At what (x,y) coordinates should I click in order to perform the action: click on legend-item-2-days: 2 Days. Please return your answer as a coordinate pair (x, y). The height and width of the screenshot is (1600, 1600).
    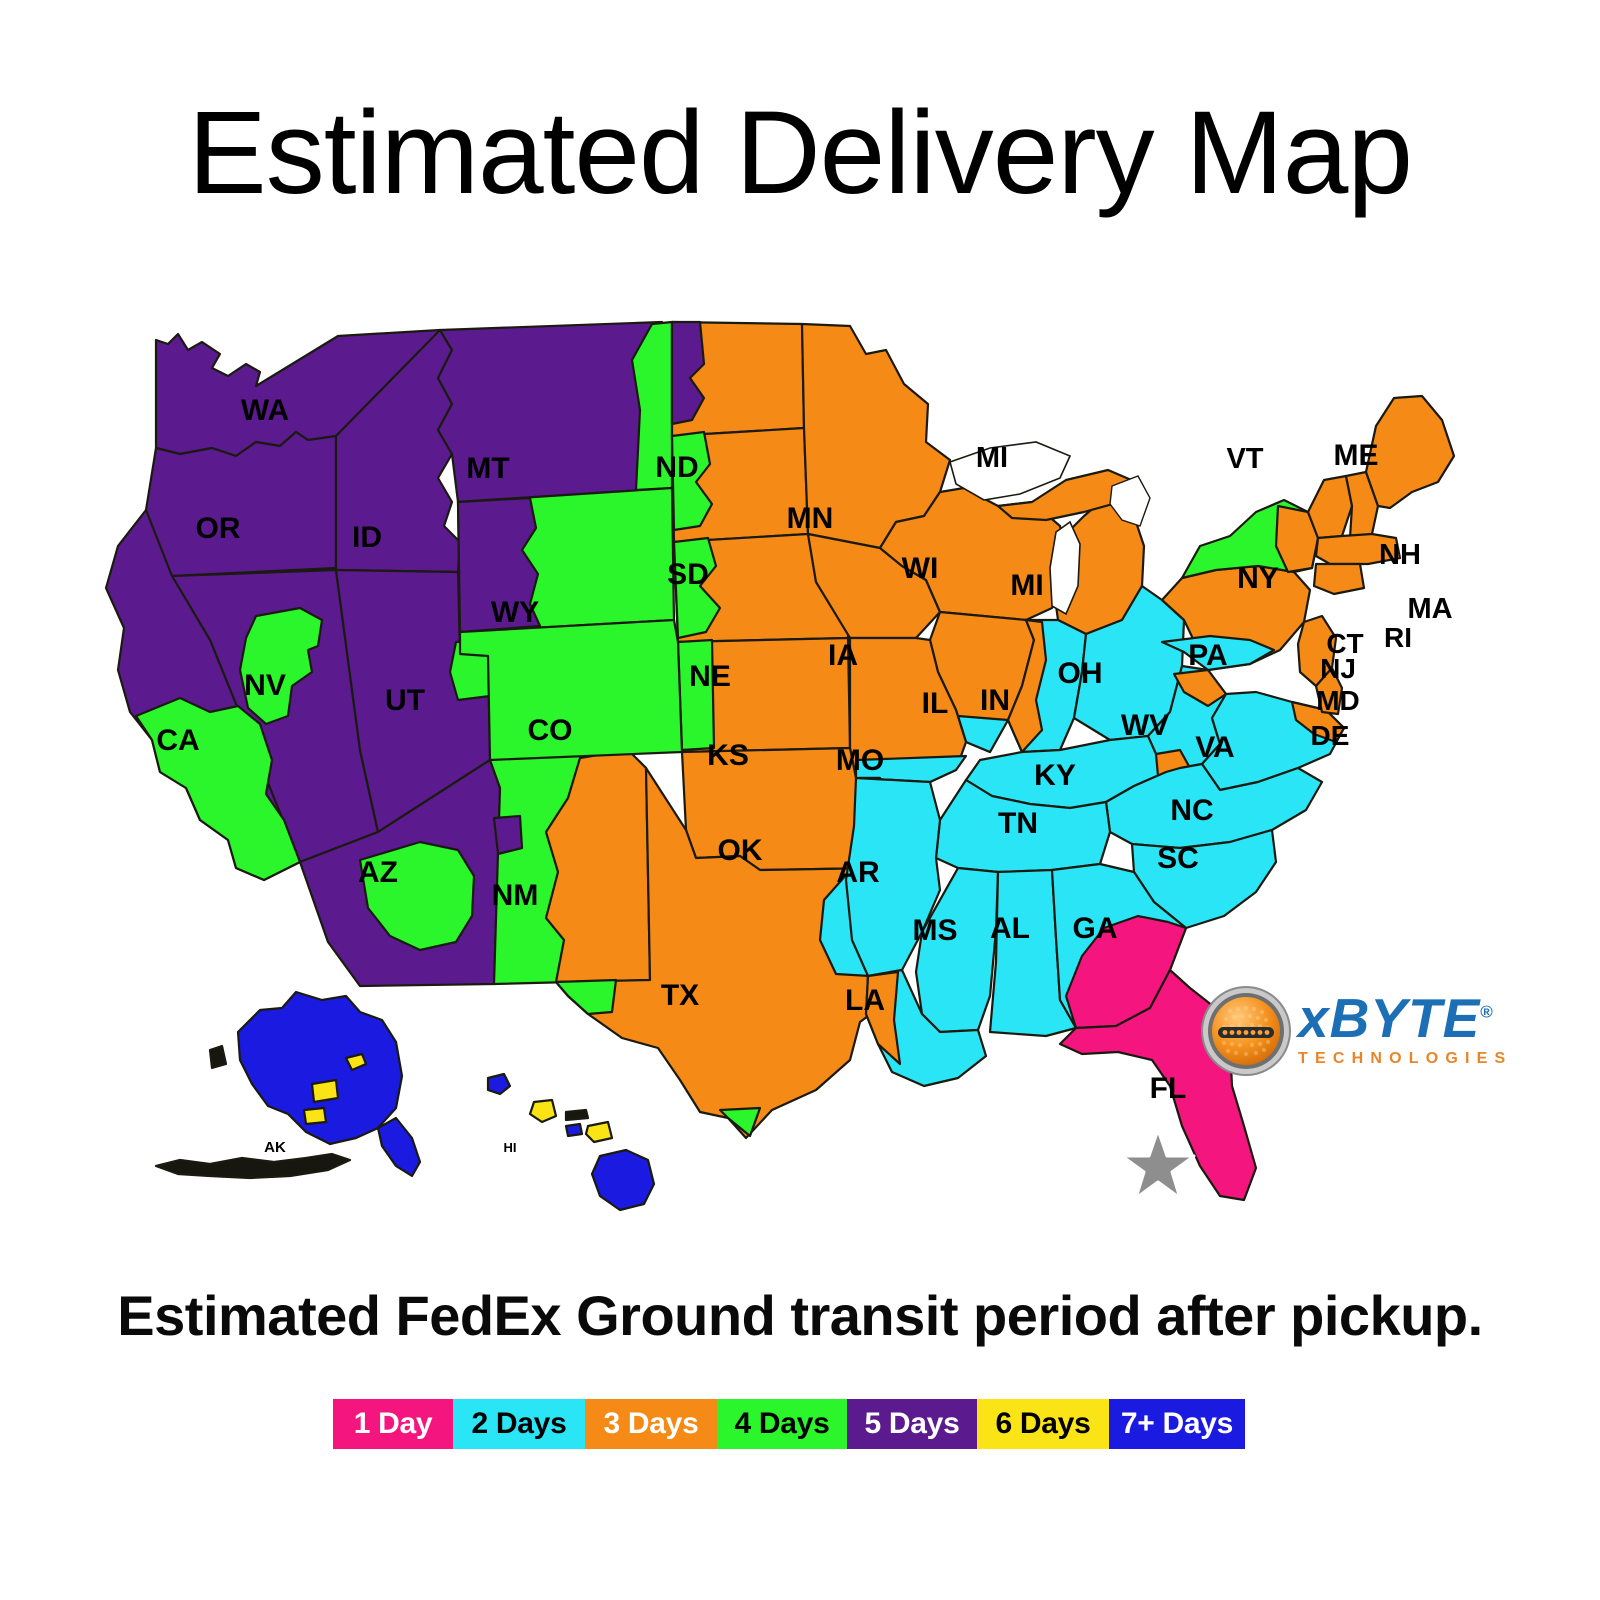
    Looking at the image, I should click on (519, 1424).